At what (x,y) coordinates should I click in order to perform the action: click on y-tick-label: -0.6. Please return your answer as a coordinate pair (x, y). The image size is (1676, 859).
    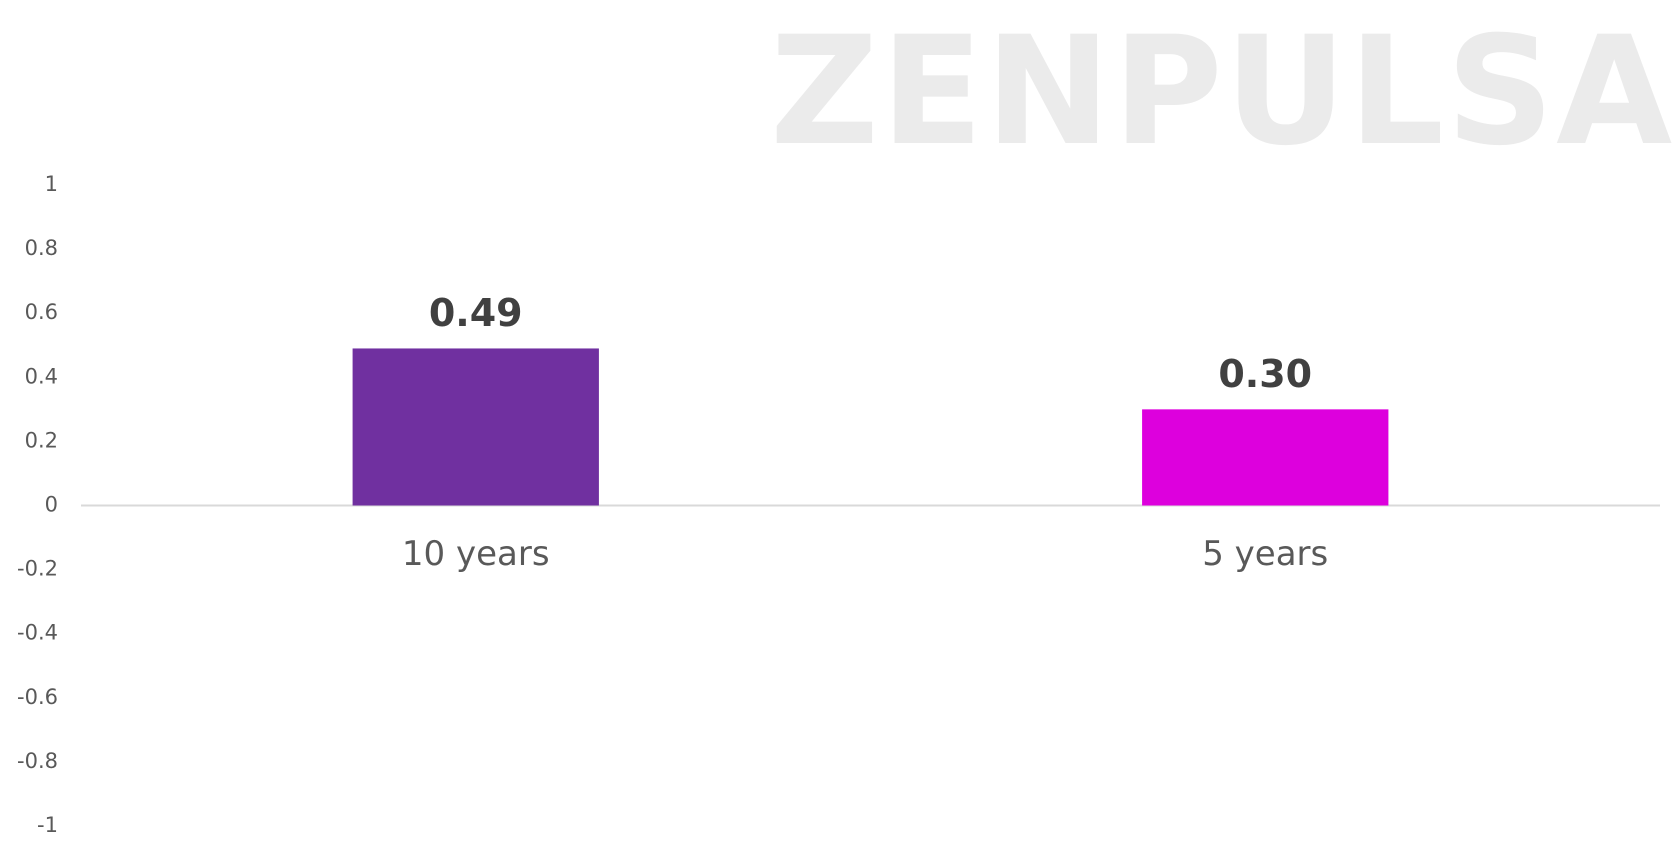
    Looking at the image, I should click on (37, 697).